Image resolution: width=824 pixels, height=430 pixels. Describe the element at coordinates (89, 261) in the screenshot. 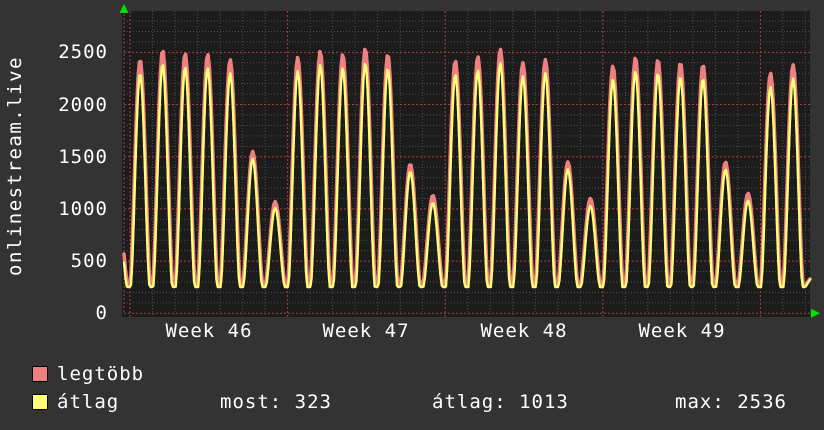

I see `y-axis-label: 500` at that location.